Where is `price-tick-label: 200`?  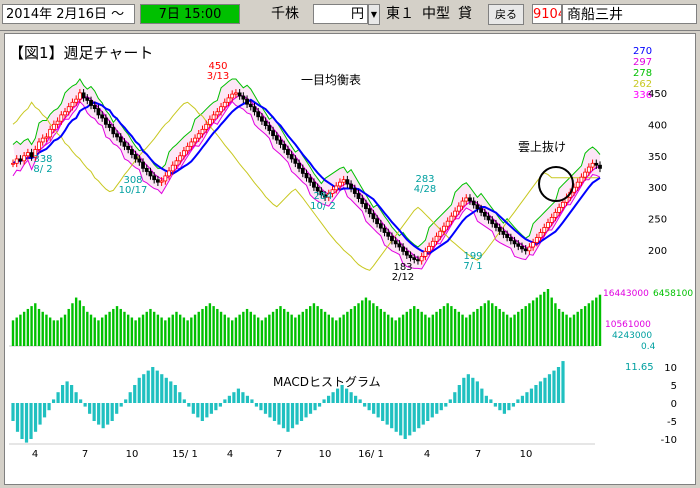
price-tick-label: 200 is located at coordinates (657, 251).